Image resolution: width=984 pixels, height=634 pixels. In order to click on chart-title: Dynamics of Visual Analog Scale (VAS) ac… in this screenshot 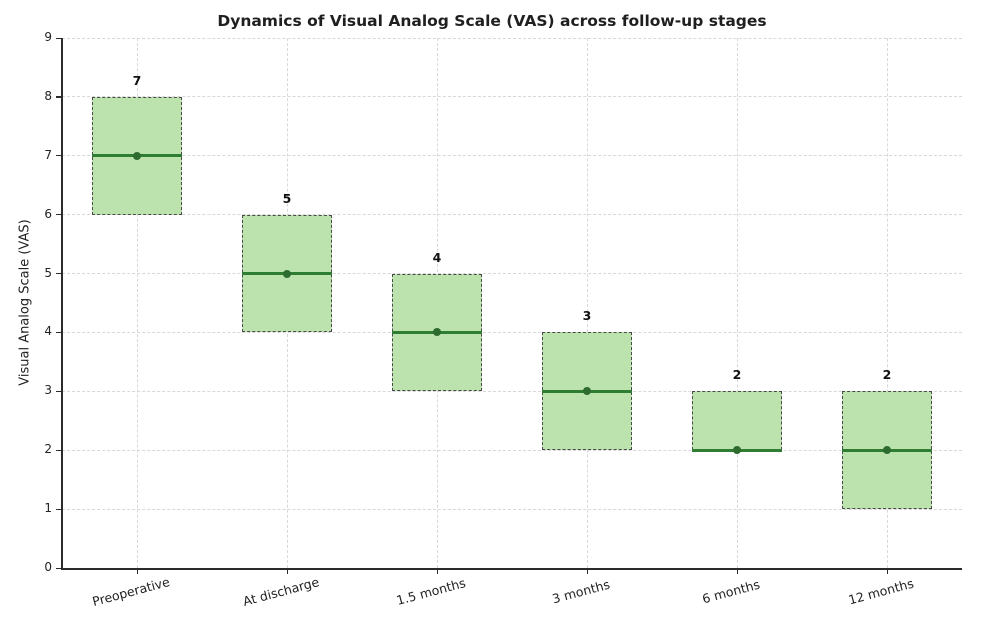, I will do `click(492, 21)`.